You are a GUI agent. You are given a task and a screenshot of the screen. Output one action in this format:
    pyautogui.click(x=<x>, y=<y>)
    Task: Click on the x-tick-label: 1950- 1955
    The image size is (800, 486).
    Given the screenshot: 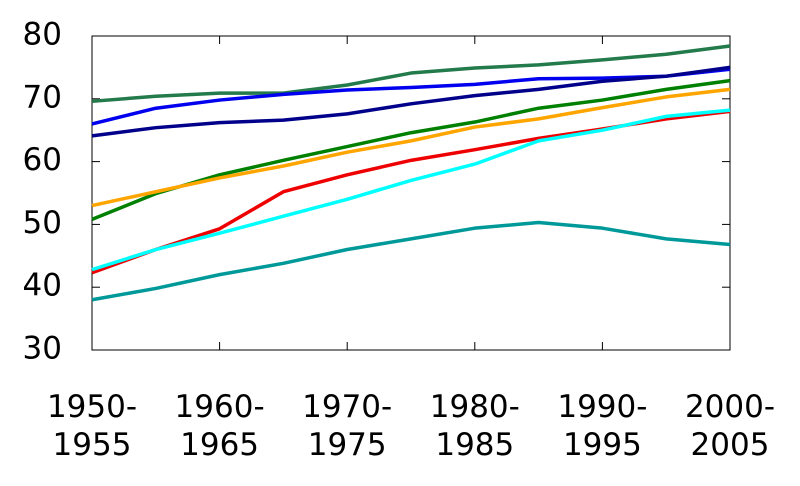 What is the action you would take?
    pyautogui.click(x=92, y=426)
    